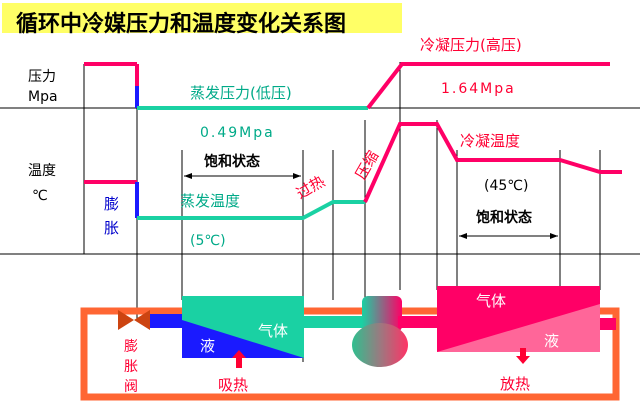 The height and width of the screenshot is (419, 640). Describe the element at coordinates (243, 339) in the screenshot. I see `evaporator-liquid-region` at that location.